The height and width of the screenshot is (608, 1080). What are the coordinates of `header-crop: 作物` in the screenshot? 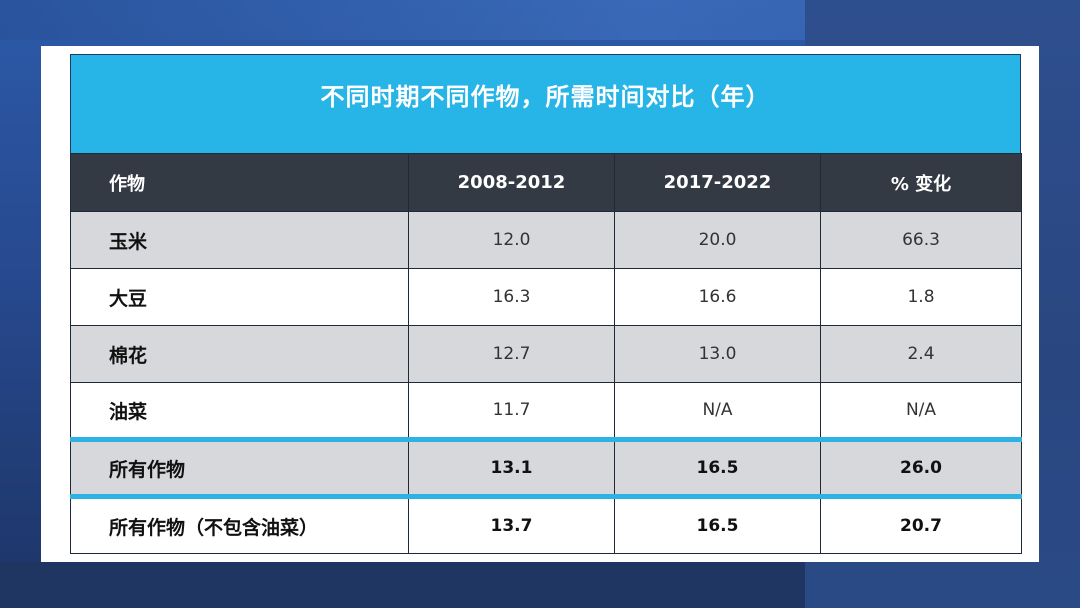 It's located at (239, 182).